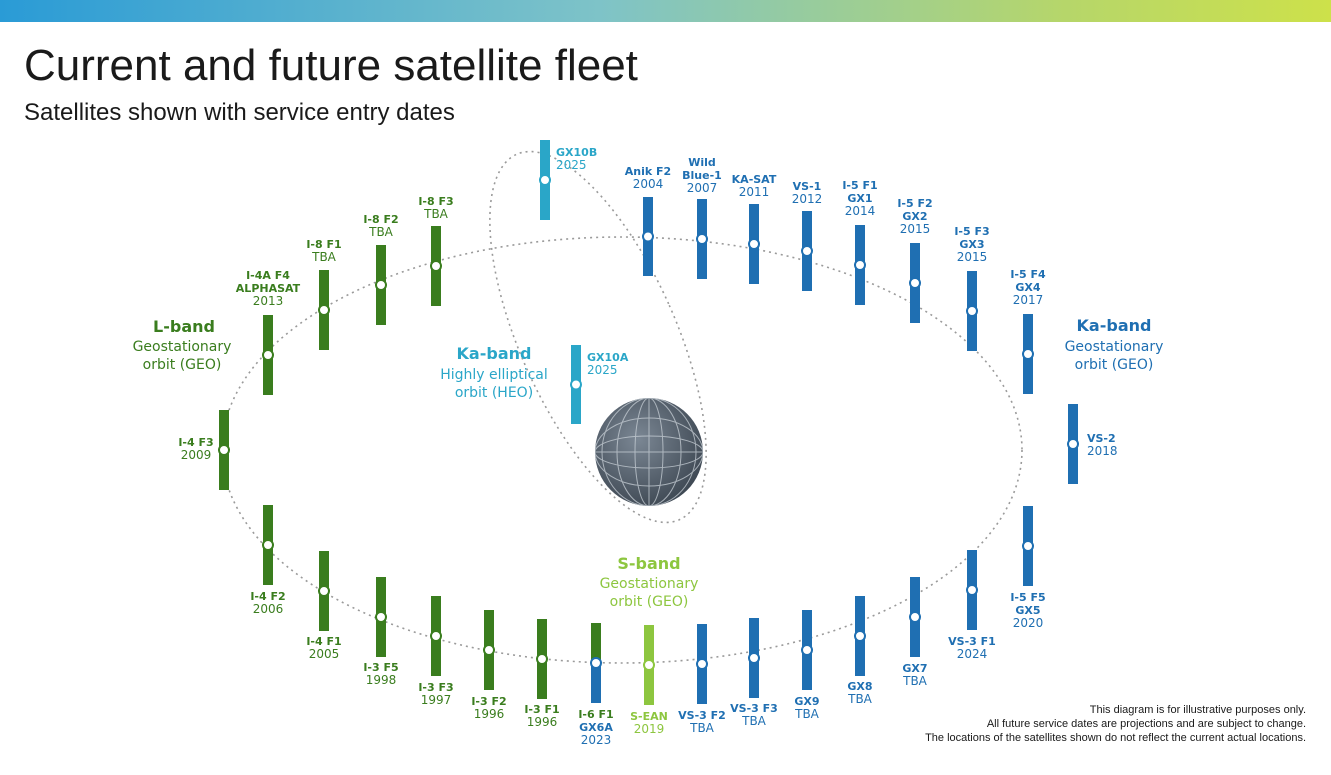 This screenshot has height=775, width=1331. What do you see at coordinates (1028, 274) in the screenshot?
I see `satellite-name: I-5 F4` at bounding box center [1028, 274].